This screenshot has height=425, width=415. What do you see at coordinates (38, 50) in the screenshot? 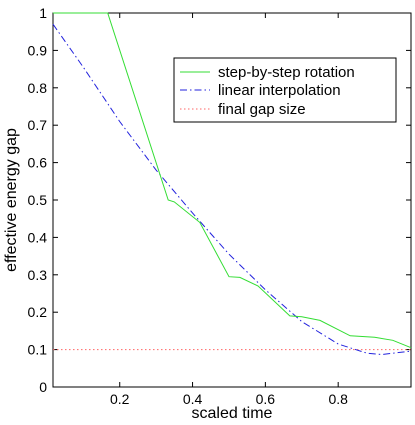
I see `y-tick-label: 0.9` at bounding box center [38, 50].